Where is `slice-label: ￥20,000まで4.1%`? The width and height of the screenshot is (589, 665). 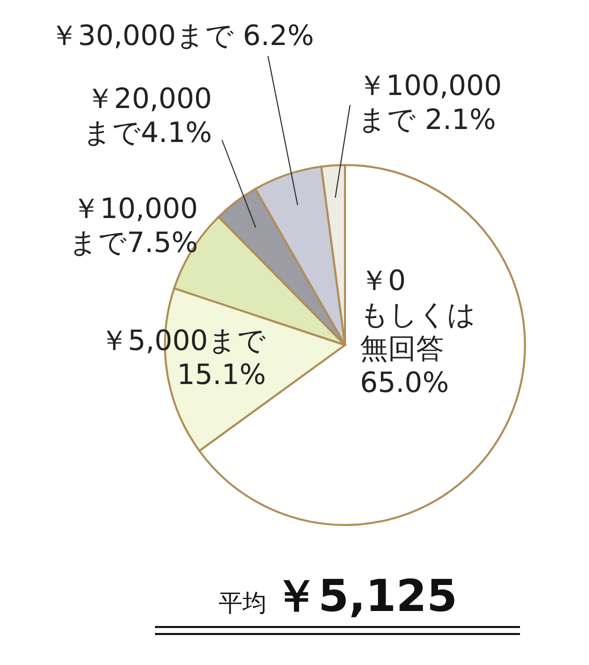
slice-label: ￥20,000まで4.1% is located at coordinates (147, 115).